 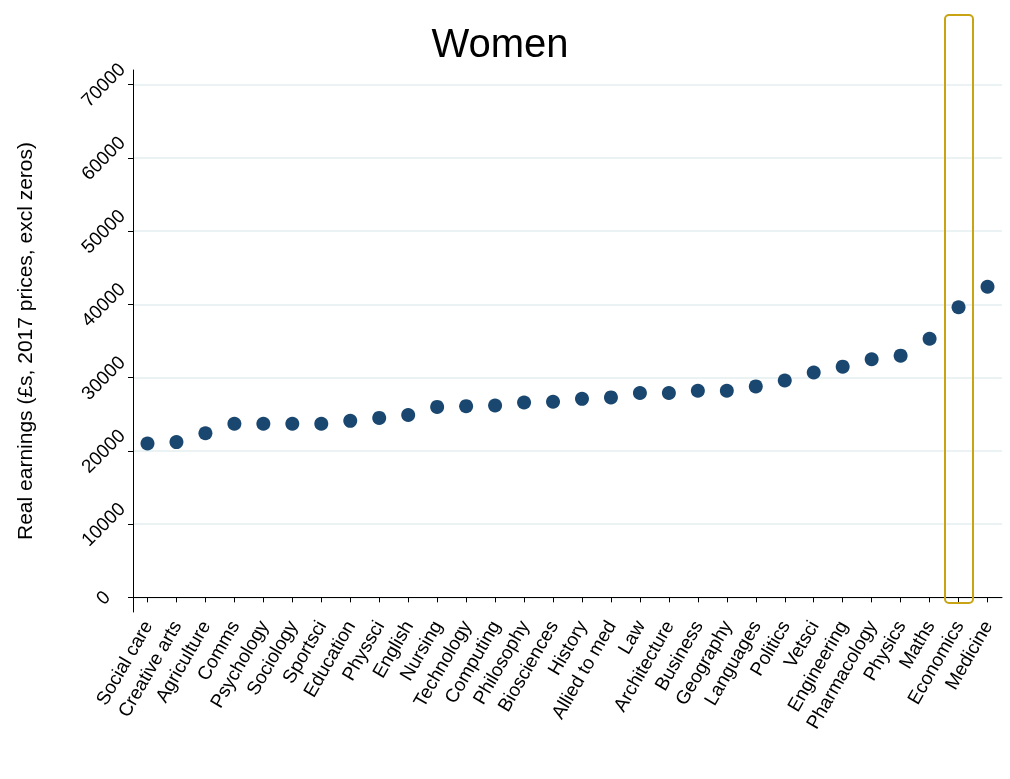 What do you see at coordinates (103, 597) in the screenshot?
I see `y-tick-label: 0` at bounding box center [103, 597].